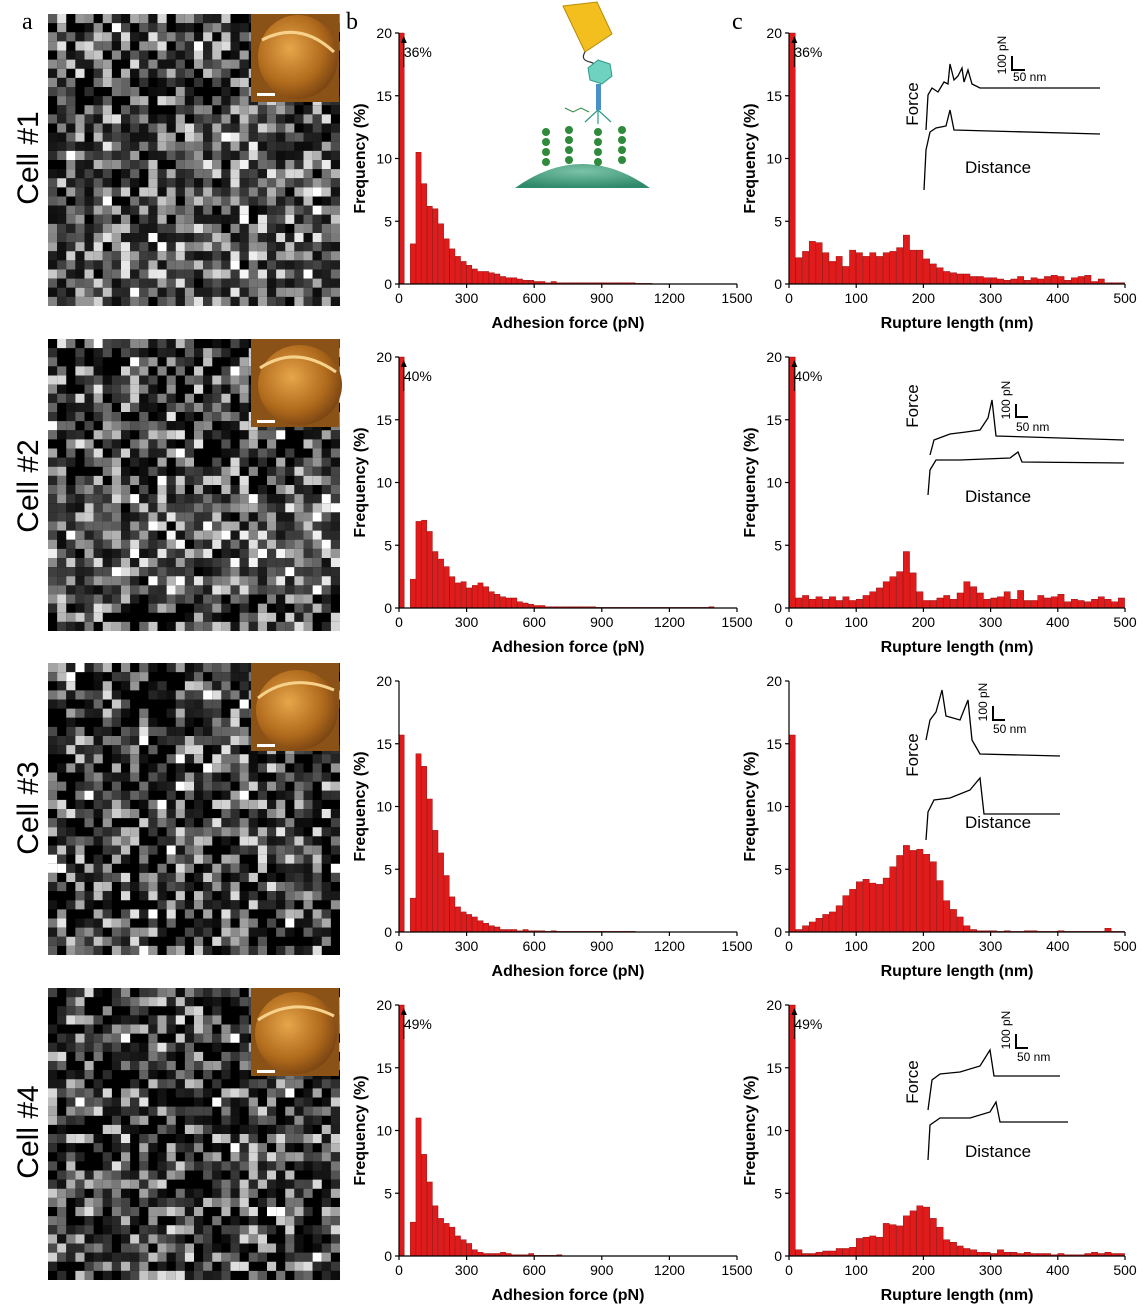 Image resolution: width=1146 pixels, height=1316 pixels. Describe the element at coordinates (535, 946) in the screenshot. I see `x-tick-label: 600` at that location.